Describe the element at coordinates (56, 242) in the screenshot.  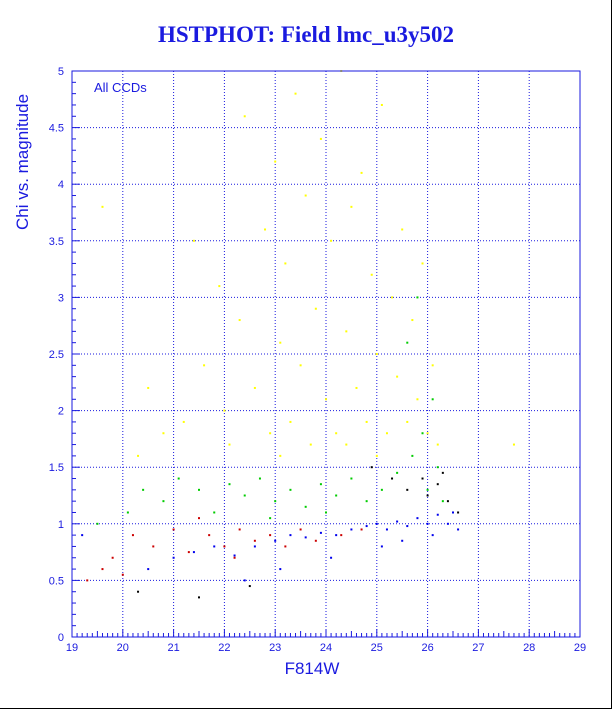
I see `y-tick-label: 3.5` at that location.